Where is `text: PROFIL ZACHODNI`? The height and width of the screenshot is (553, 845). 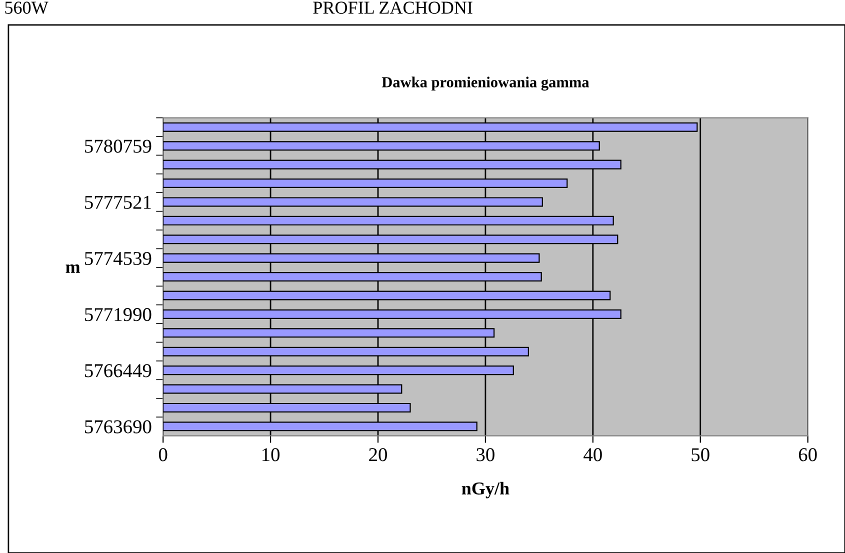
text: PROFIL ZACHODNI is located at coordinates (392, 8).